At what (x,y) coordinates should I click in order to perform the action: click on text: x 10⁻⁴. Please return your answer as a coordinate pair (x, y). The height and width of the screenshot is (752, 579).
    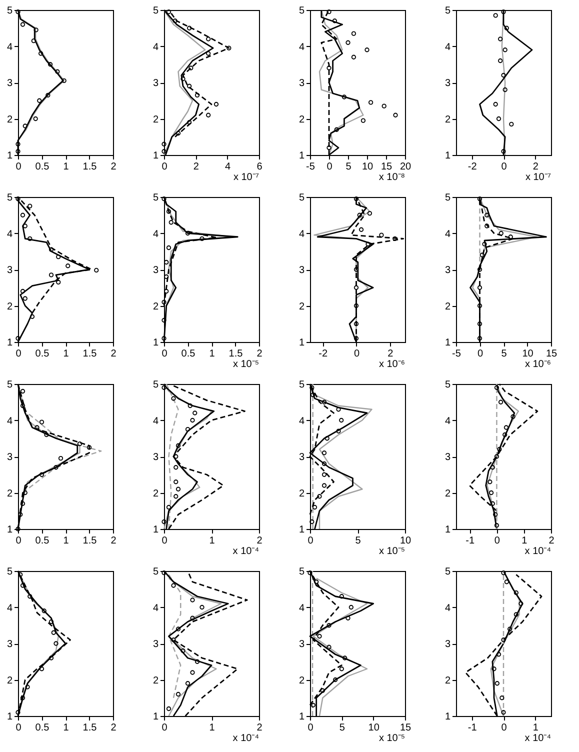
    Looking at the image, I should click on (537, 551).